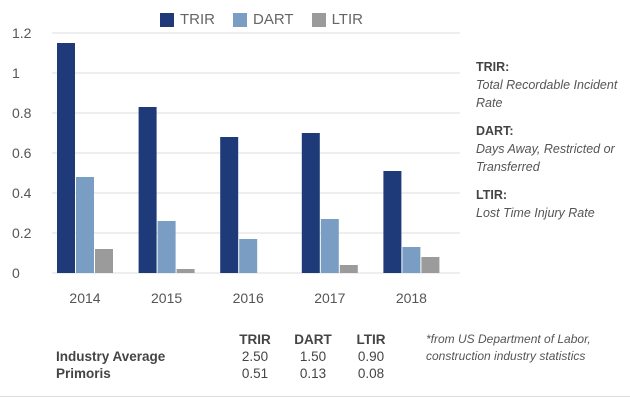 The height and width of the screenshot is (401, 630). What do you see at coordinates (329, 298) in the screenshot?
I see `x-tick-label: 2017` at bounding box center [329, 298].